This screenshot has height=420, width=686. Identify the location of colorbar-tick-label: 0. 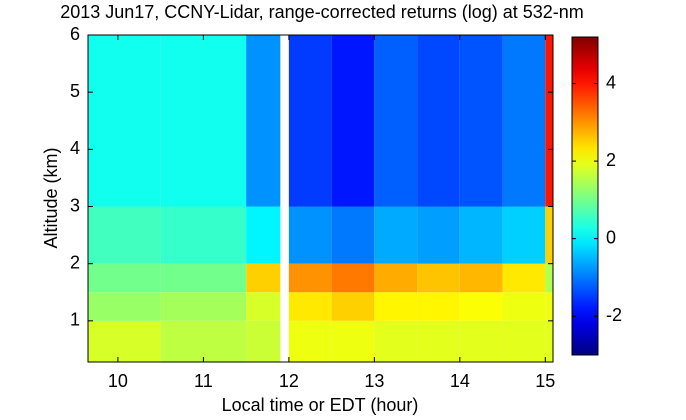
(611, 237).